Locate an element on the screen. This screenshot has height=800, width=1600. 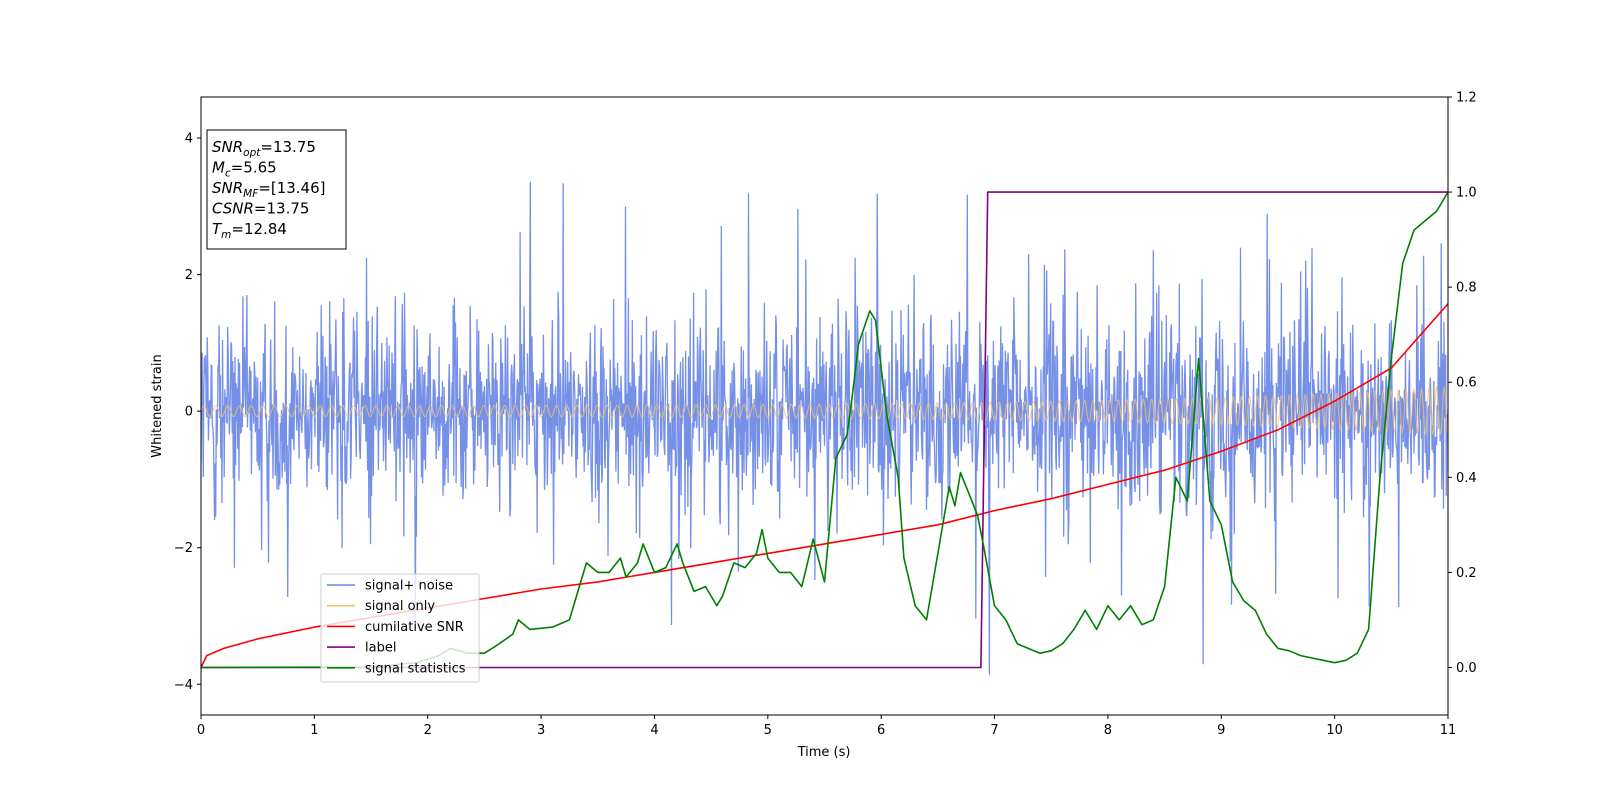
y-left-tick-label: 4 is located at coordinates (189, 138).